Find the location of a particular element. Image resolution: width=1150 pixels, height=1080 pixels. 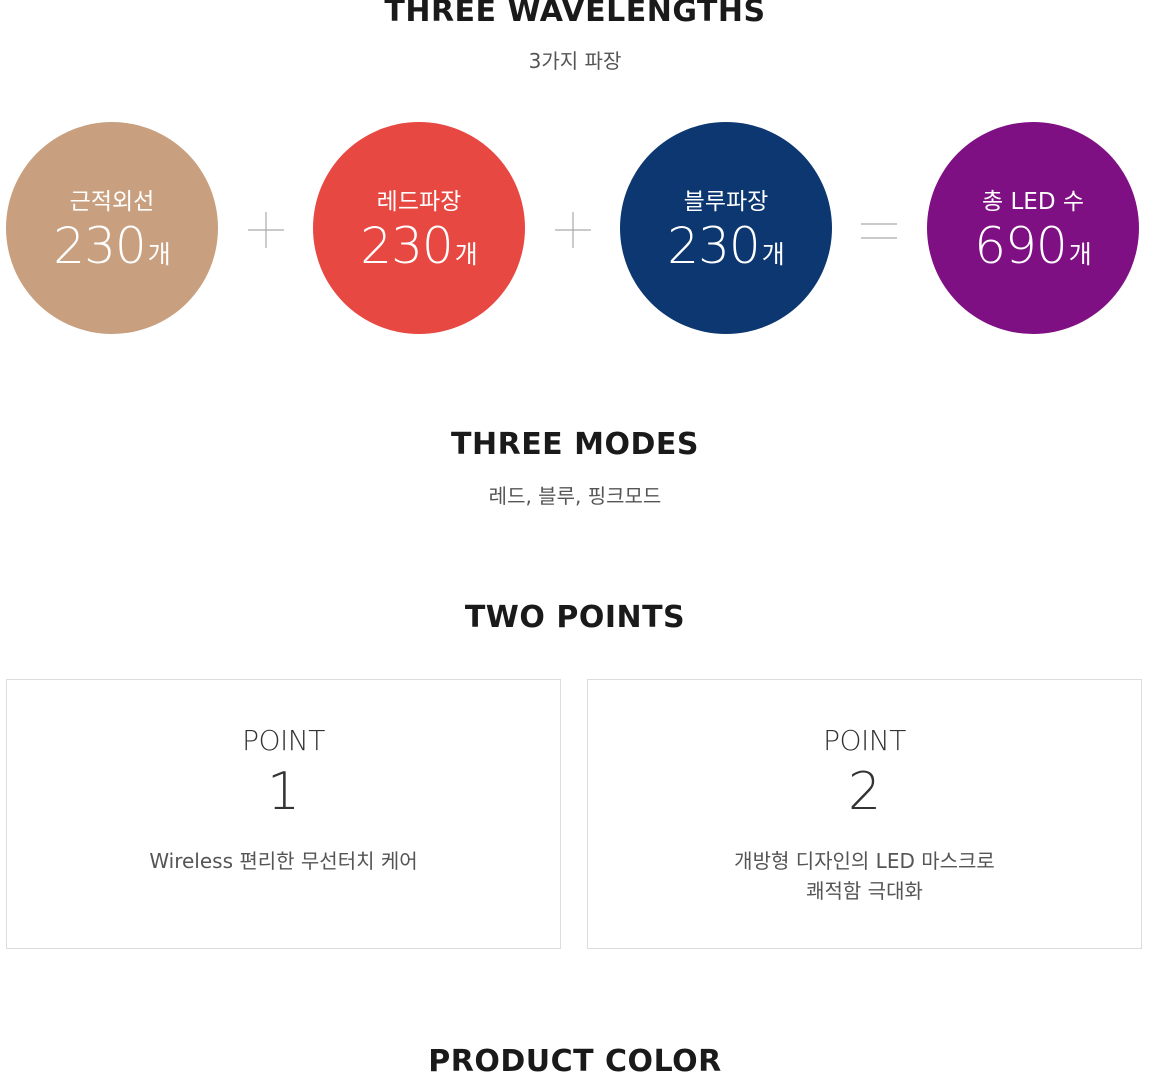

modes-heading: THREE MODES is located at coordinates (575, 444).